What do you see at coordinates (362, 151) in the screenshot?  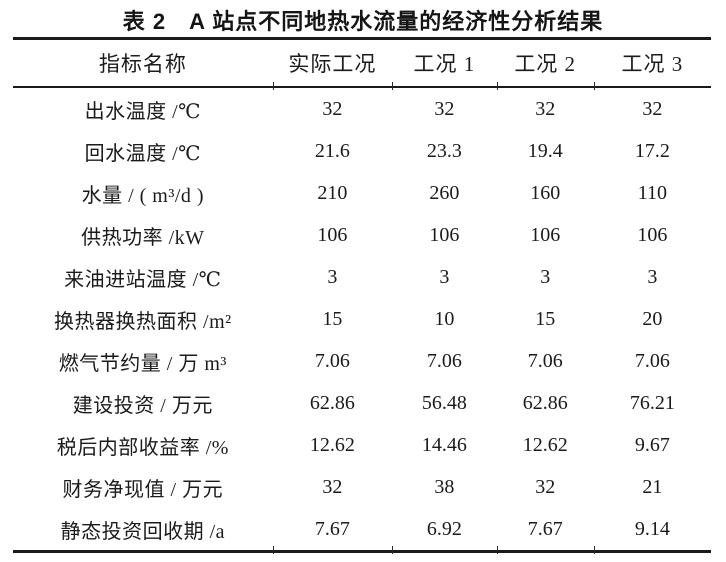 I see `table-row: 回水温度 /℃ 21.6 23.3 19.4 17.2` at bounding box center [362, 151].